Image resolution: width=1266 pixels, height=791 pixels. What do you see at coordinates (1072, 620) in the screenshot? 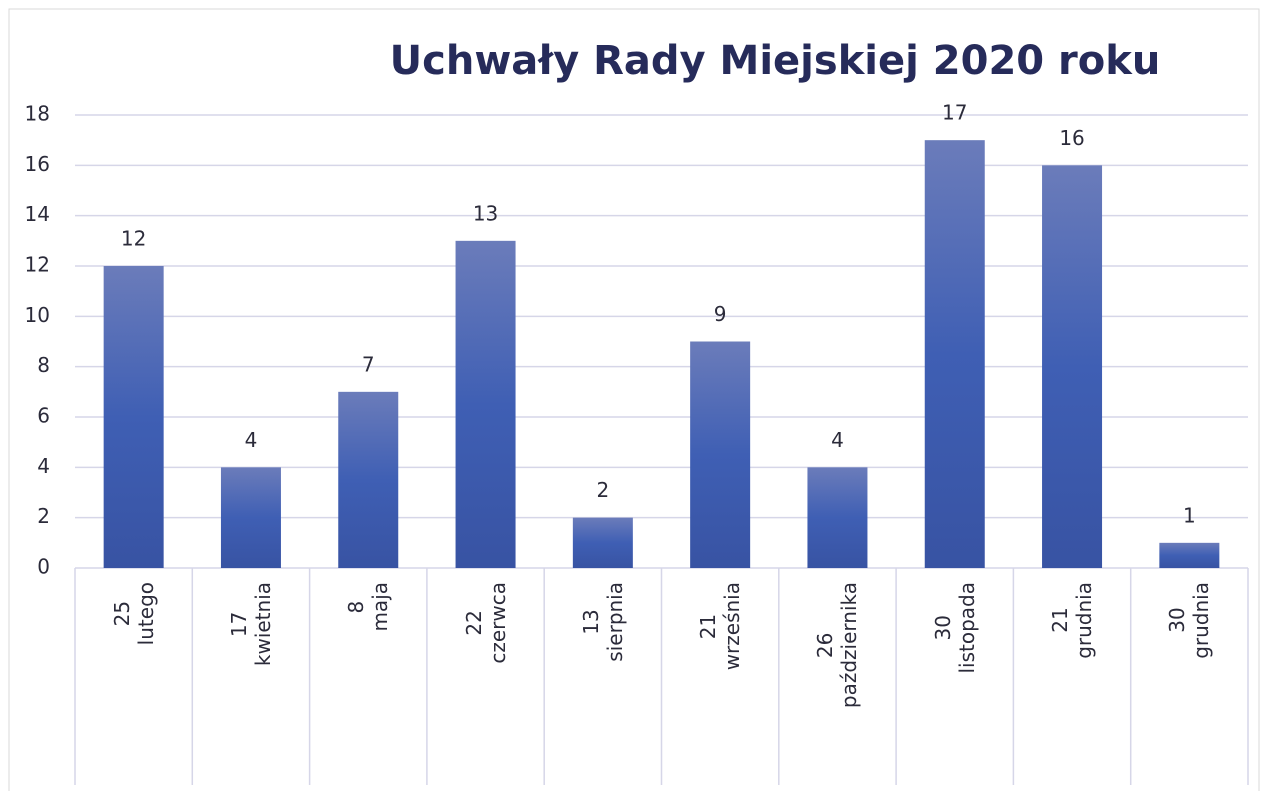
I see `x-tick-label: 21 grudnia` at bounding box center [1072, 620].